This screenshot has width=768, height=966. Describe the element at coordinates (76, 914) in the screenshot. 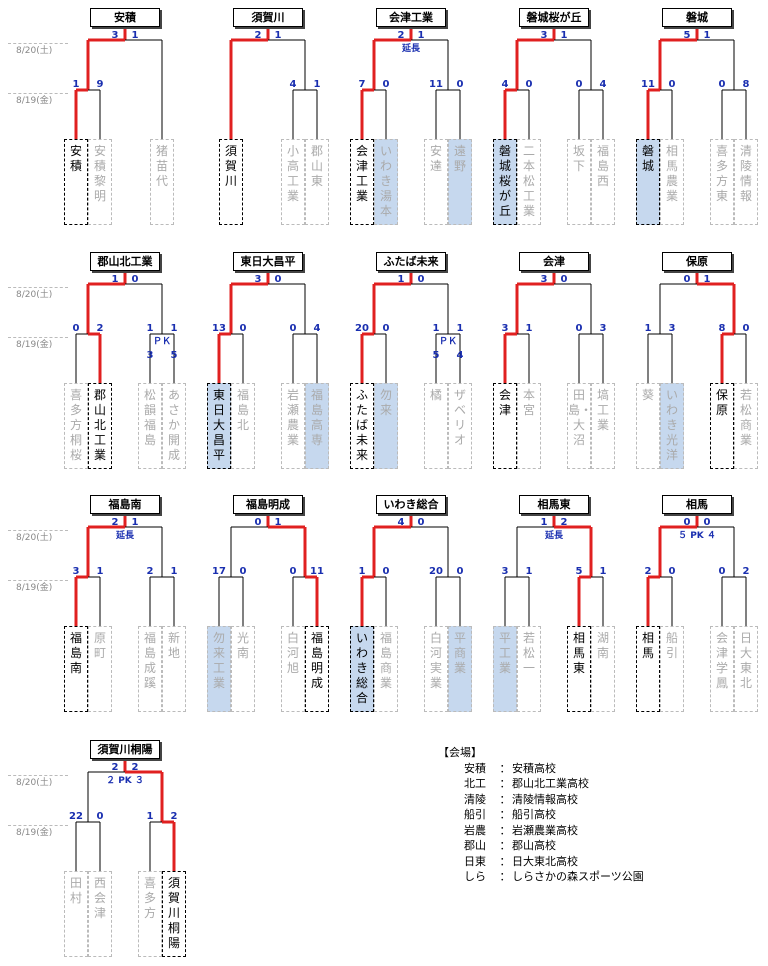

I see `team-name-box: 田村` at that location.